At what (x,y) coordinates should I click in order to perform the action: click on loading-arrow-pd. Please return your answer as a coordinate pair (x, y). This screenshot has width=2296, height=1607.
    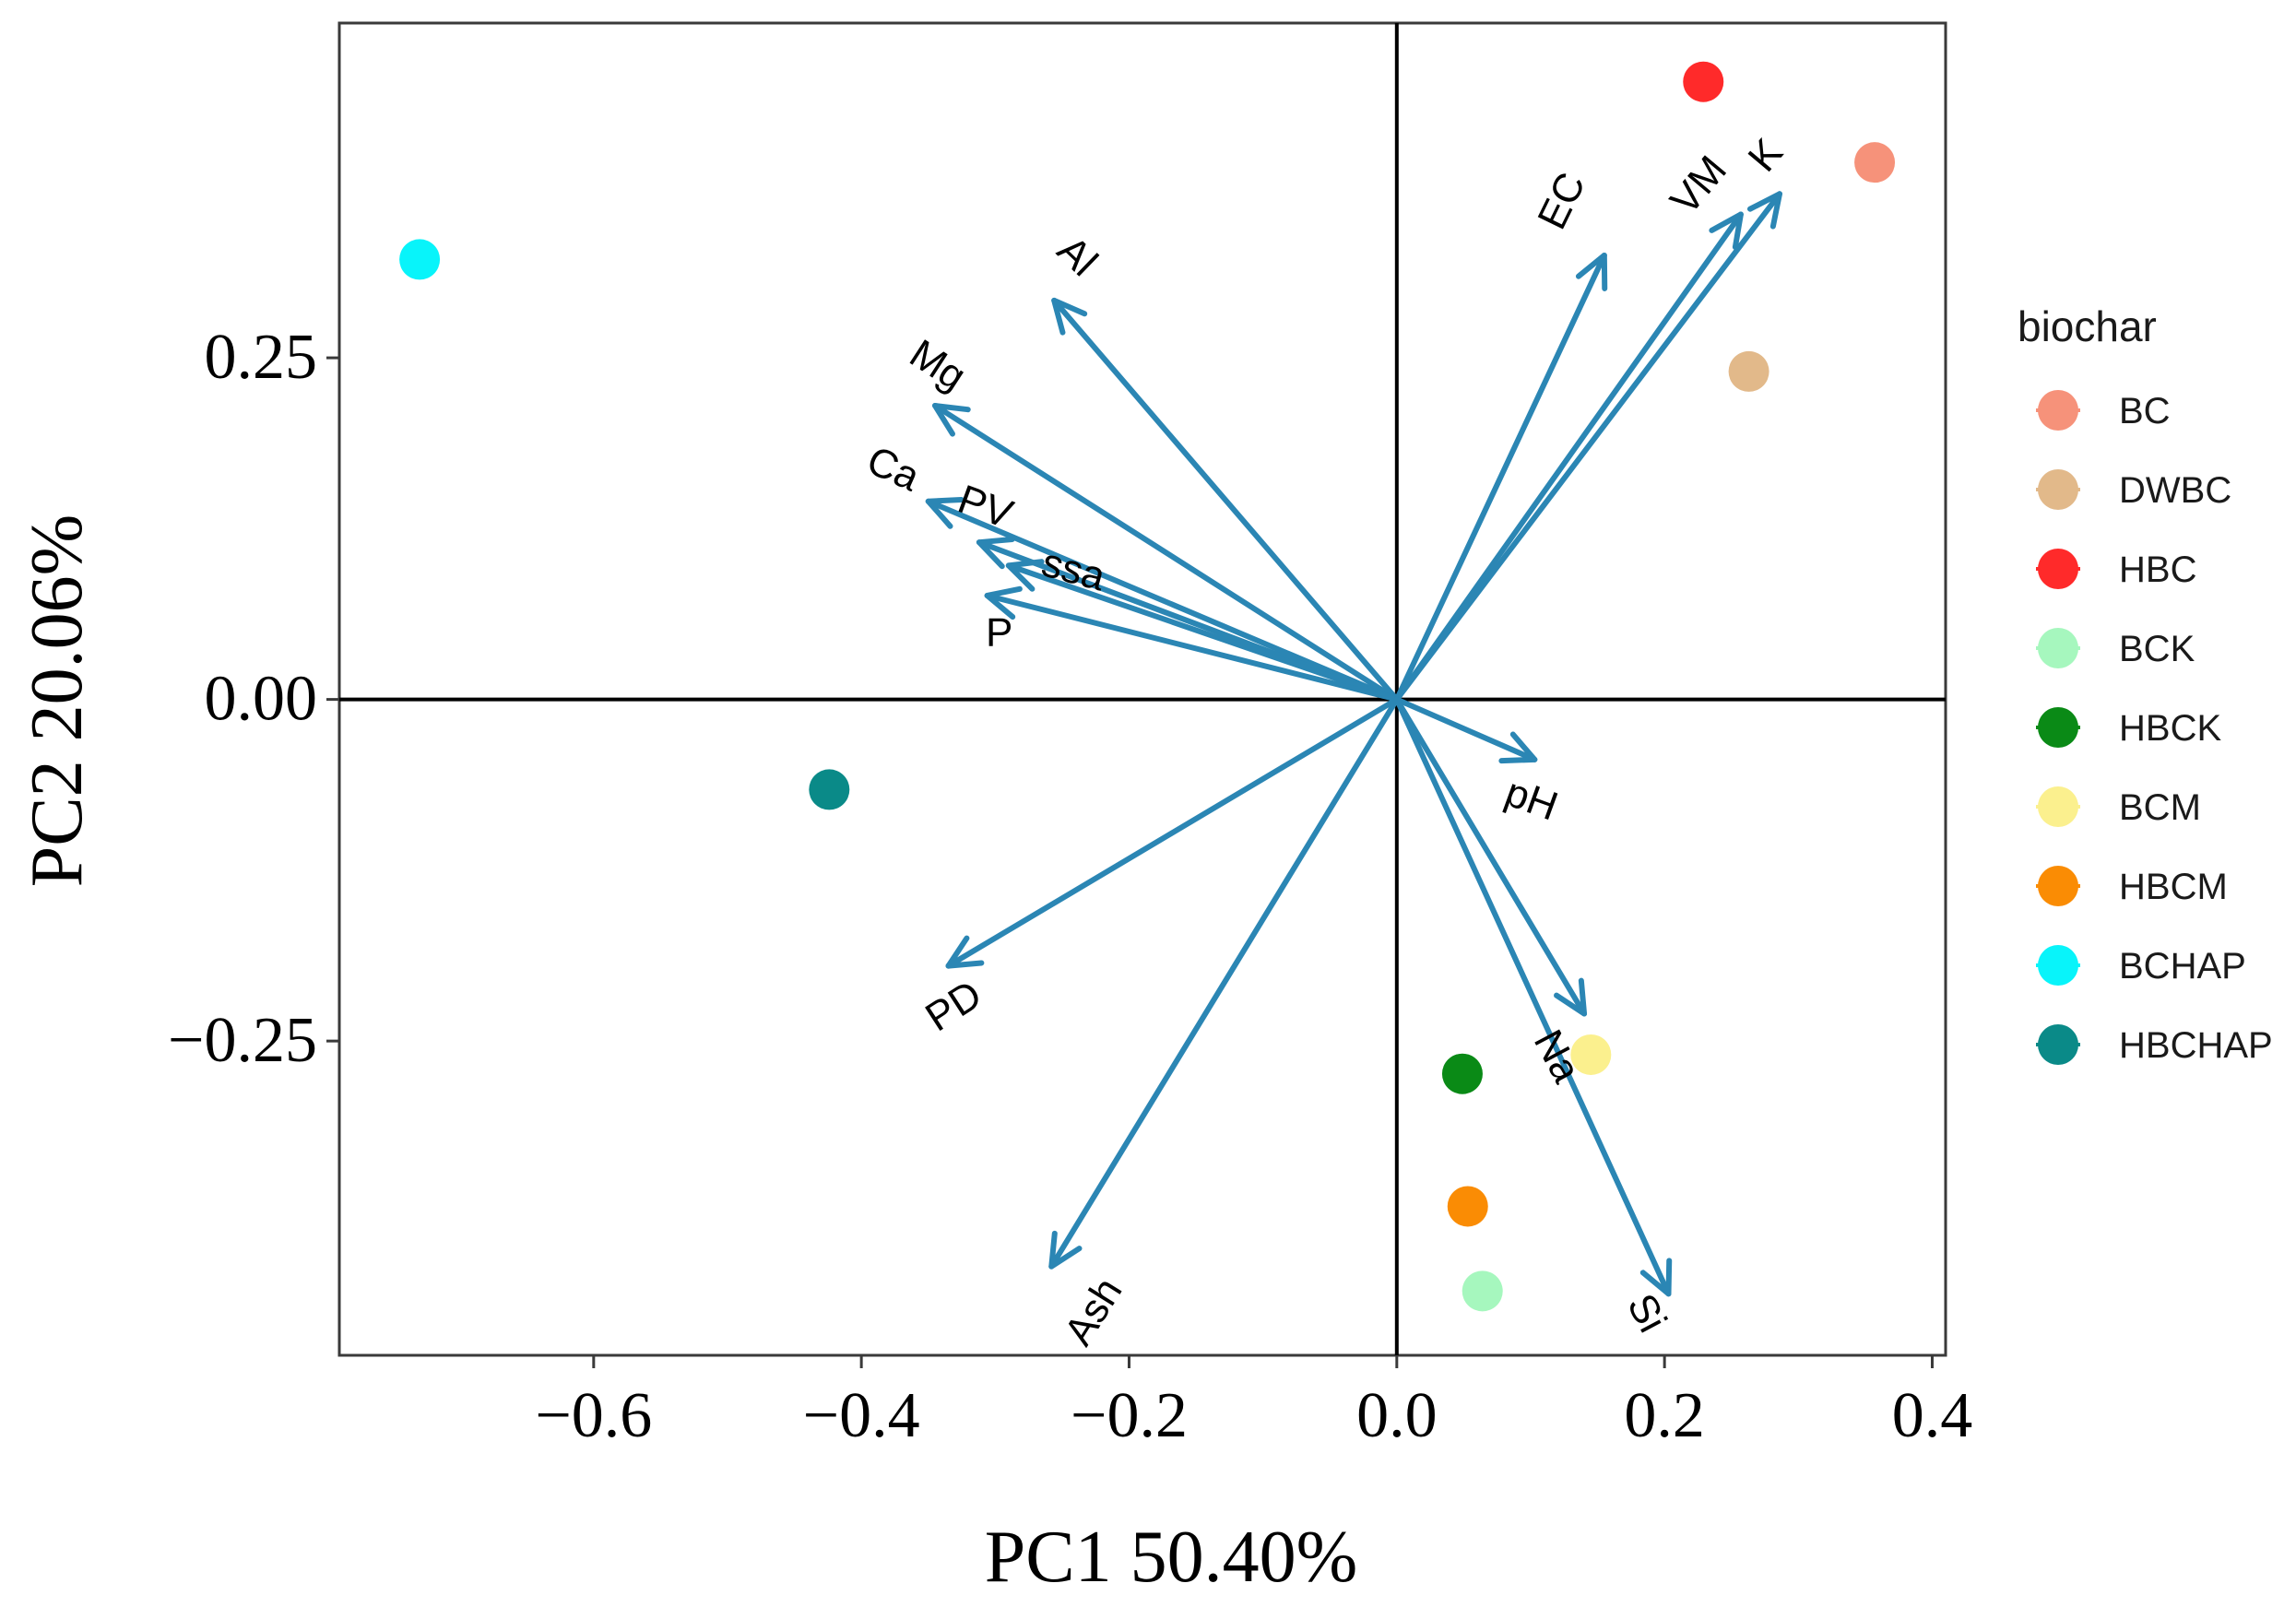
    Looking at the image, I should click on (1172, 832).